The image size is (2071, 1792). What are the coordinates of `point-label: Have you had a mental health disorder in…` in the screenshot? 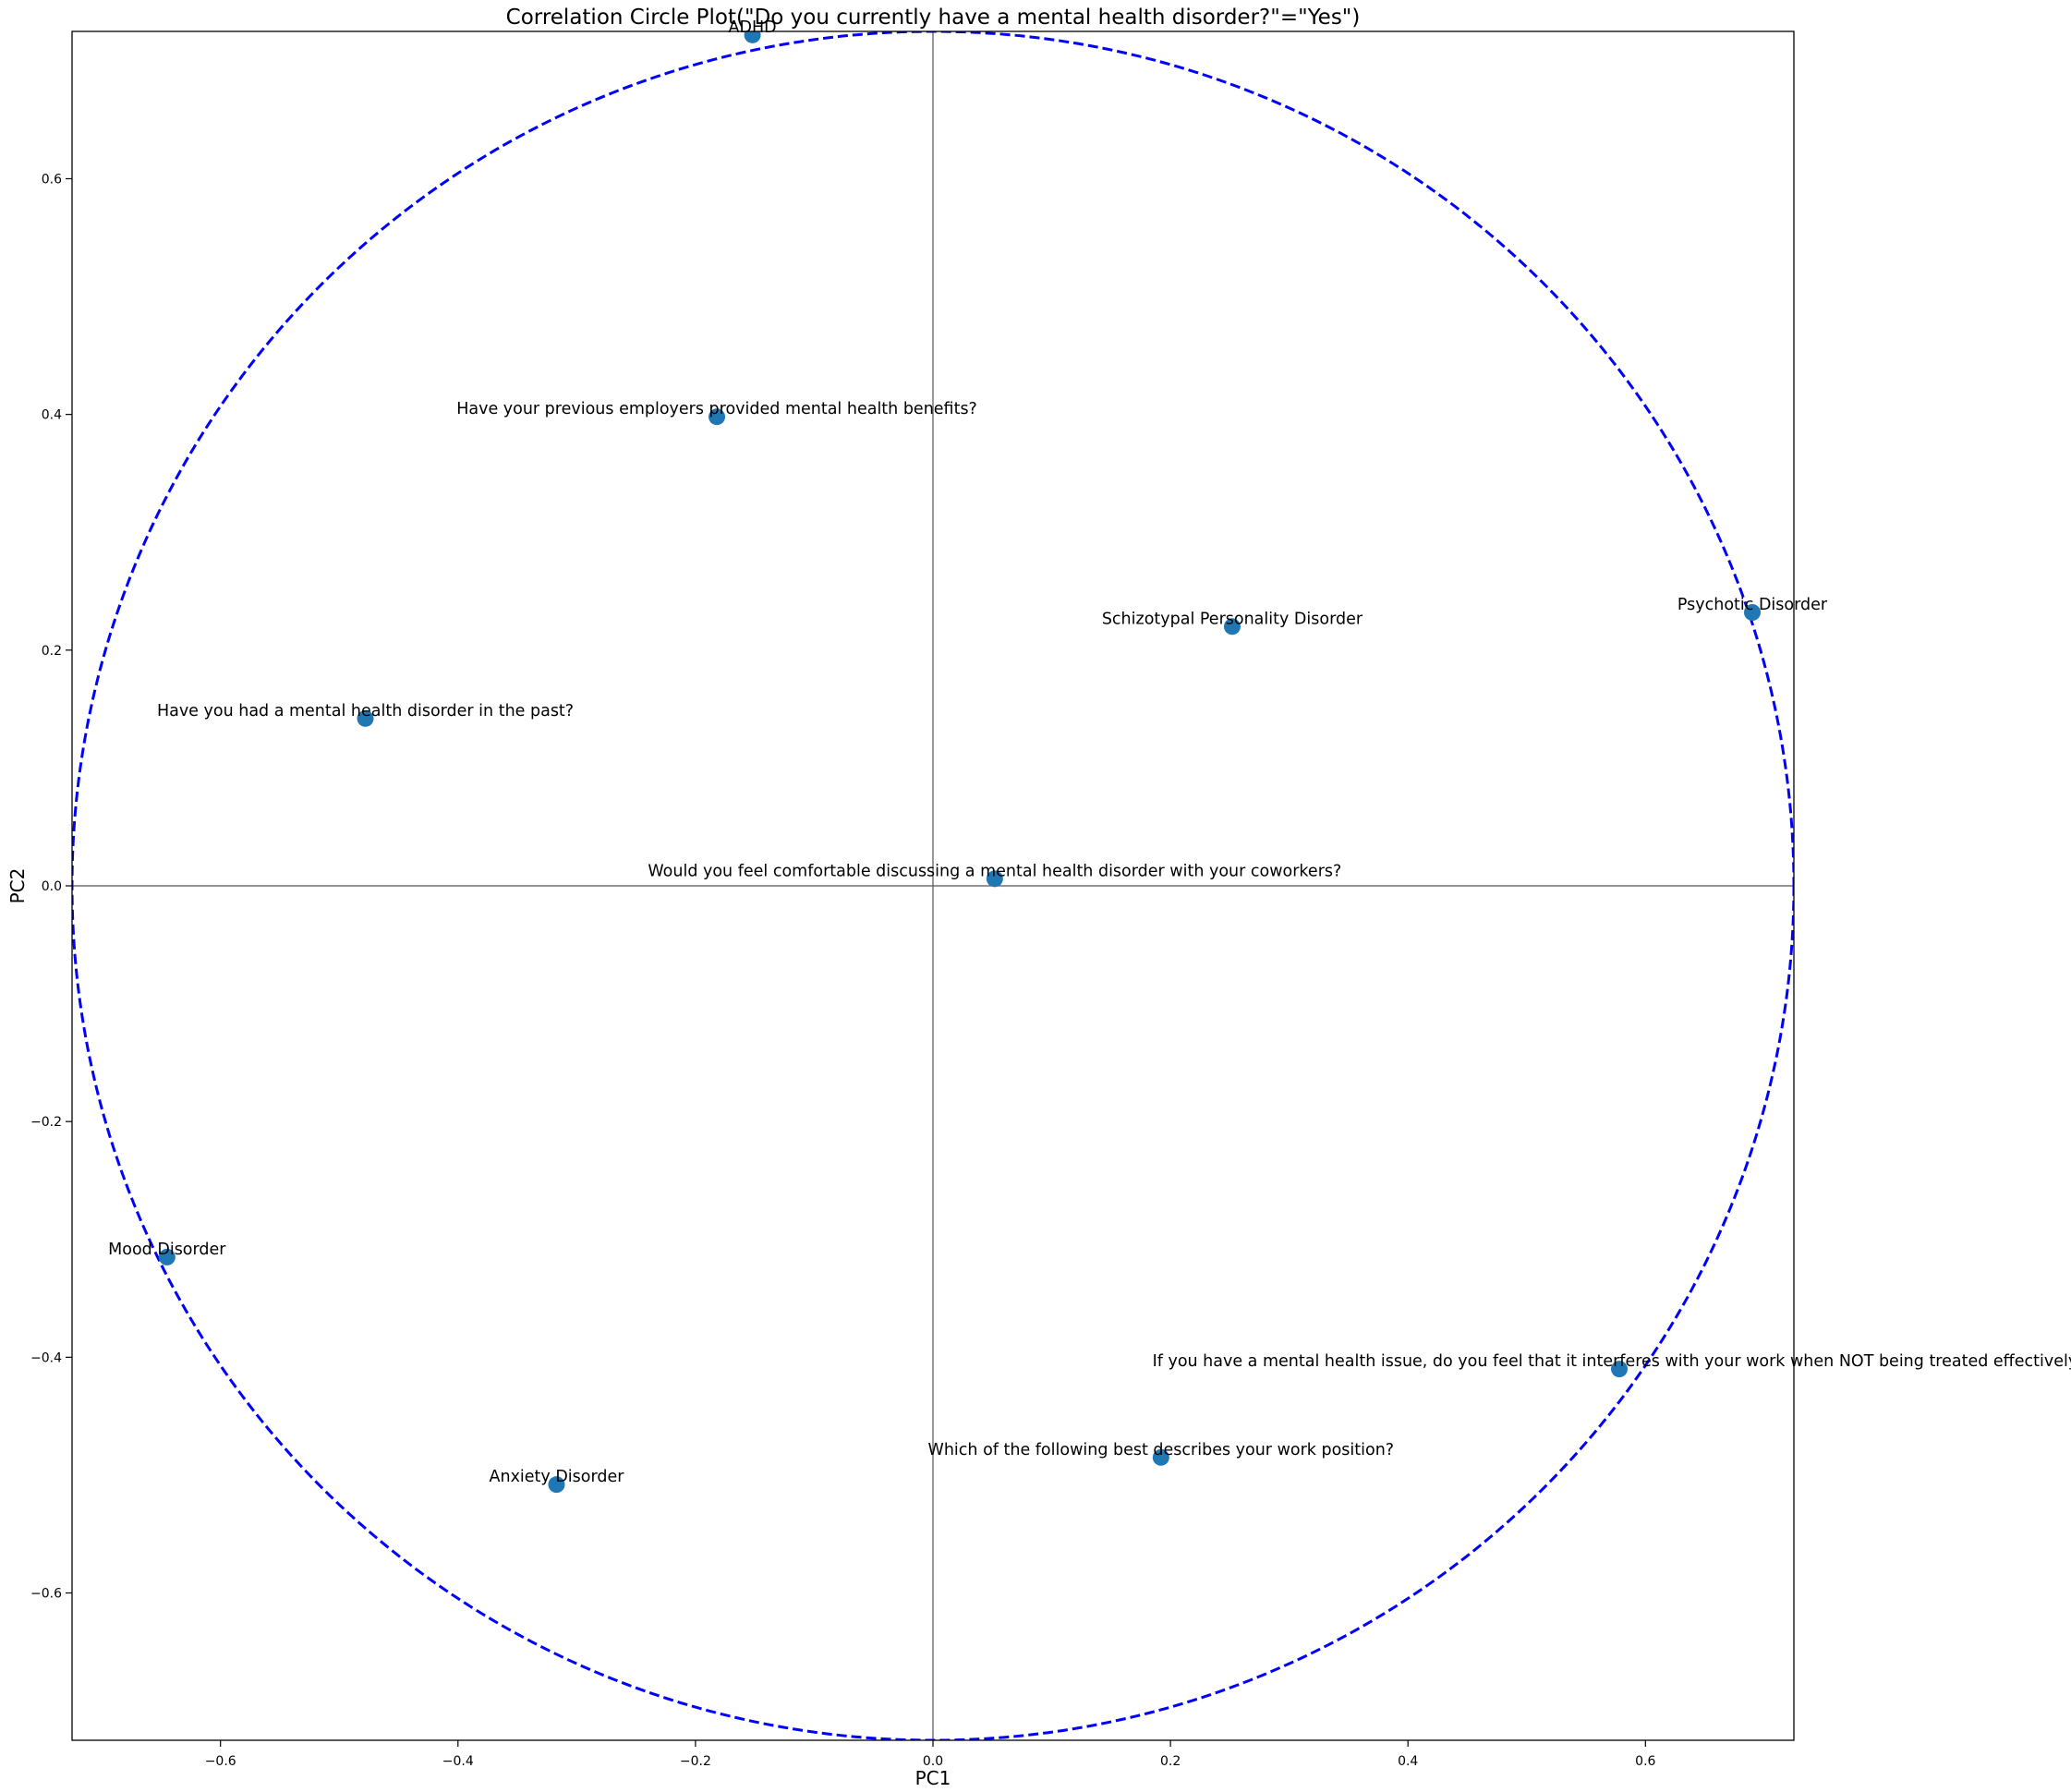 It's located at (365, 711).